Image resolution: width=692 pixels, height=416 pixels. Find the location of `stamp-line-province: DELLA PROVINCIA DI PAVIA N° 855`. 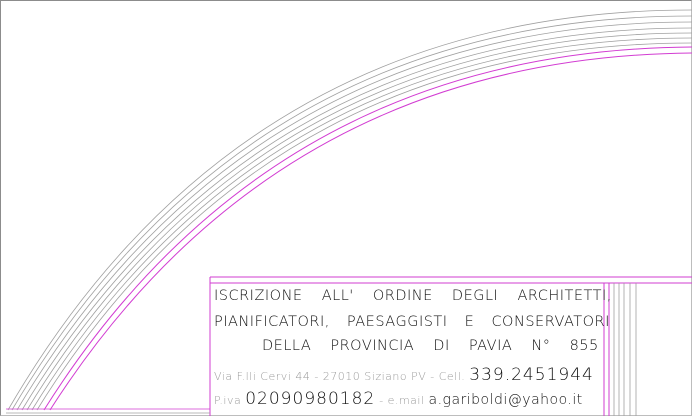

stamp-line-province: DELLA PROVINCIA DI PAVIA N° 855 is located at coordinates (430, 346).